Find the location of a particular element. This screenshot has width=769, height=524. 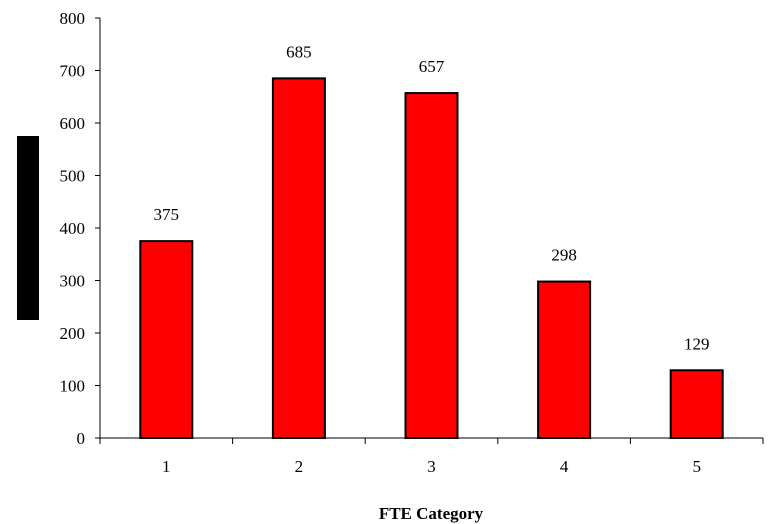

bar-value-label: 685 is located at coordinates (299, 51).